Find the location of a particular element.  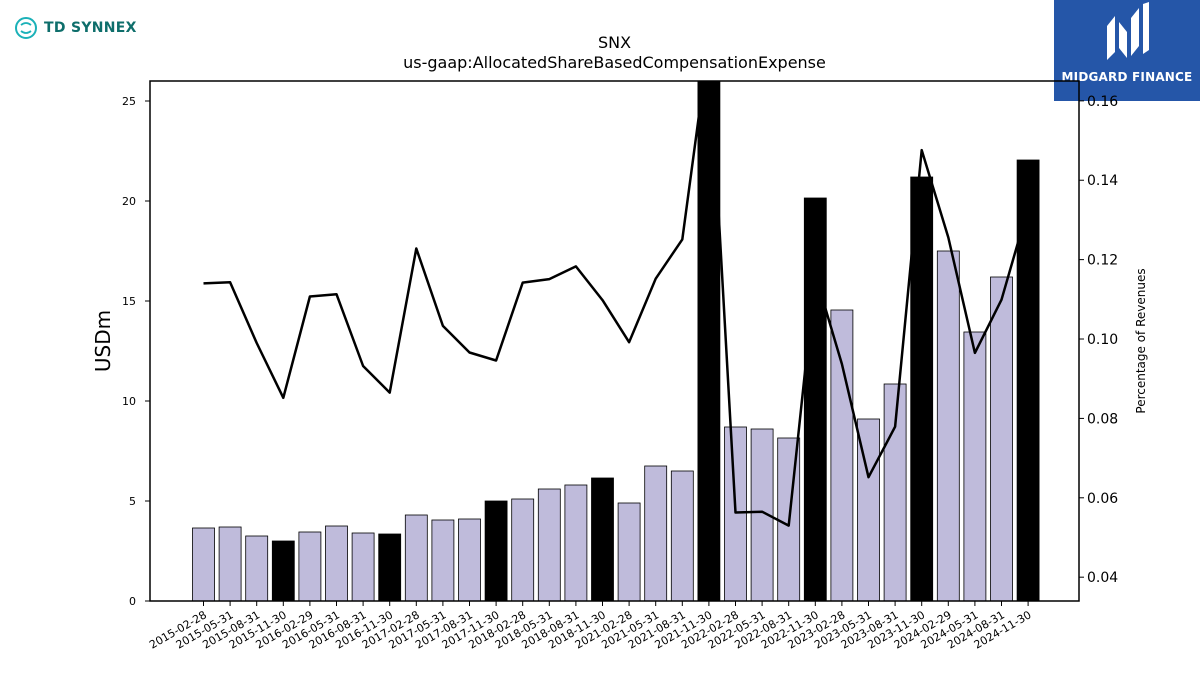

y2-tick-label: 0.06 is located at coordinates (1102, 499).